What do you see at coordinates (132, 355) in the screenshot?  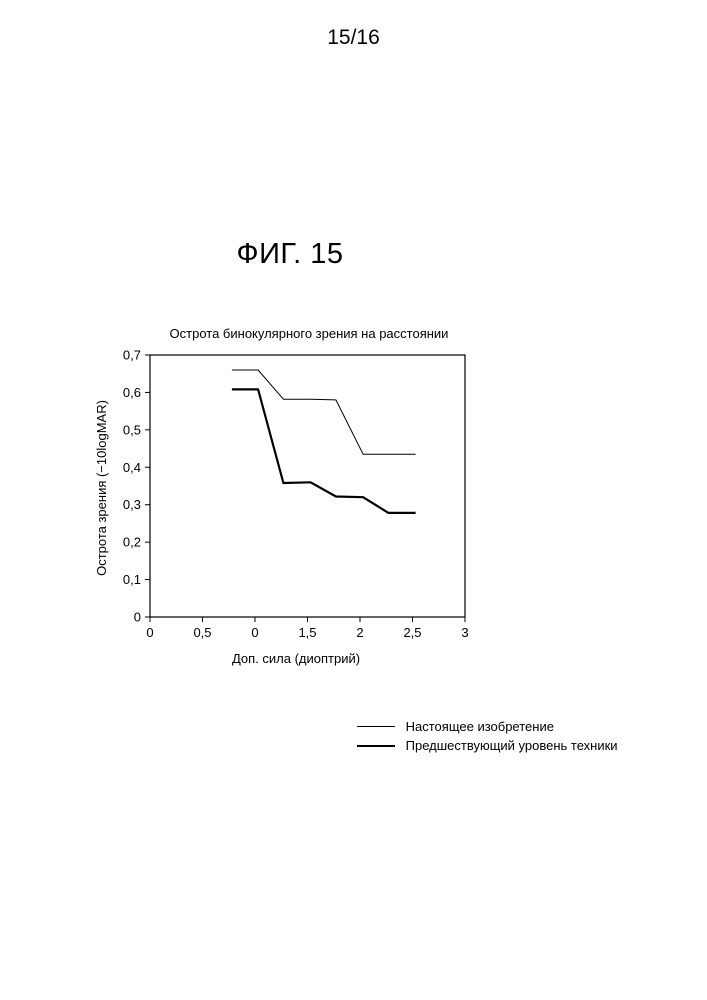 I see `y-tick-label: 0,7` at bounding box center [132, 355].